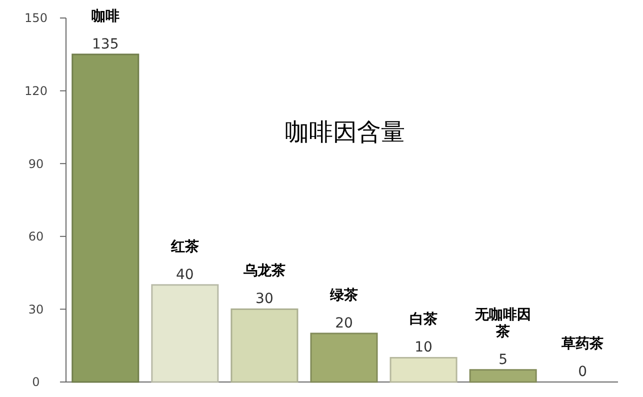 This screenshot has height=397, width=643. I want to click on x-tick-label: 白茶, so click(424, 320).